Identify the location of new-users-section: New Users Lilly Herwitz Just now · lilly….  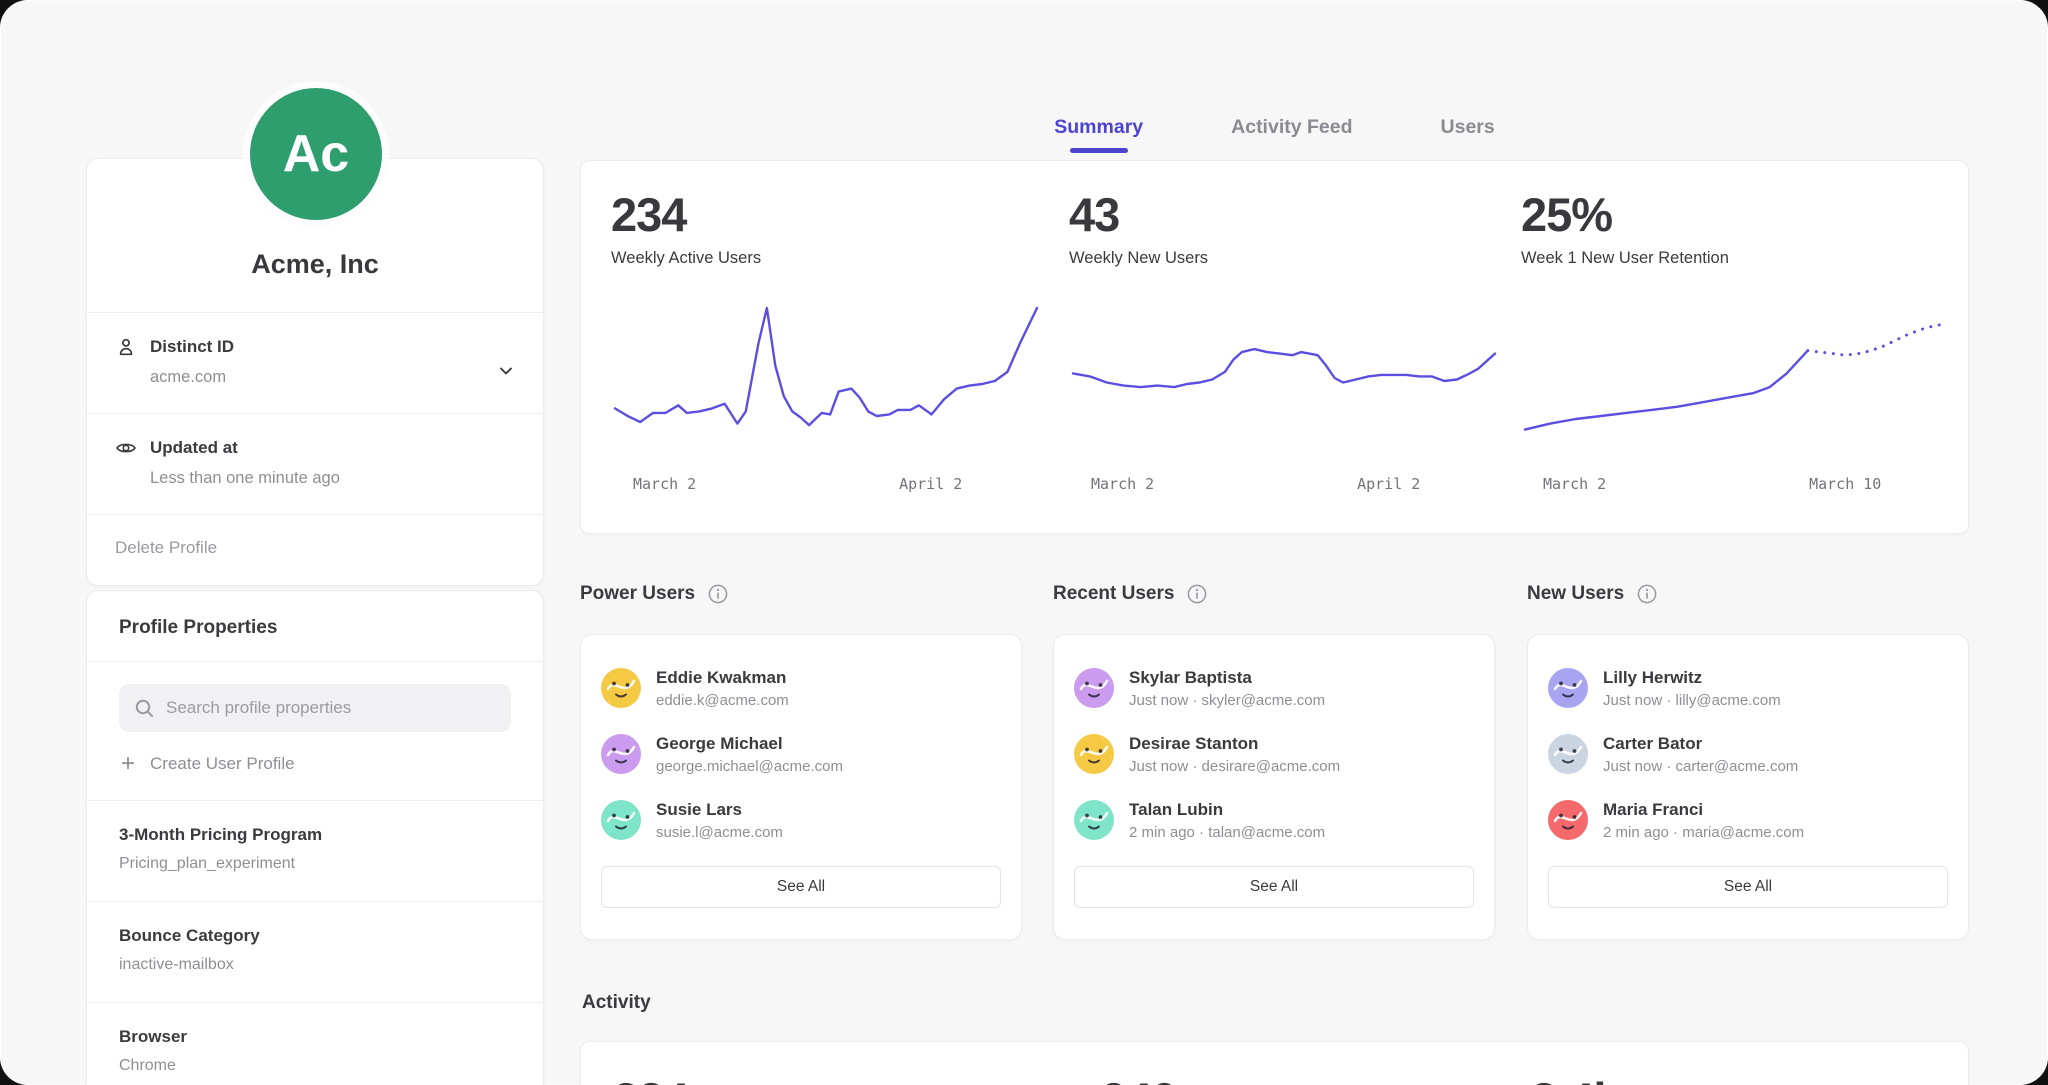
(1748, 760).